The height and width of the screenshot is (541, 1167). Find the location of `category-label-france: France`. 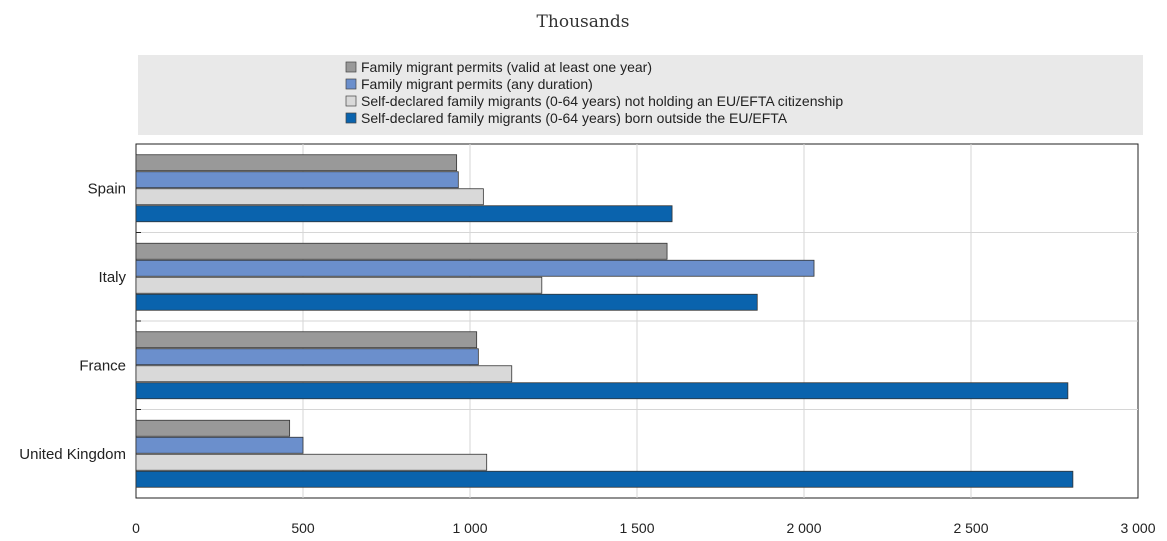

category-label-france: France is located at coordinates (102, 365).